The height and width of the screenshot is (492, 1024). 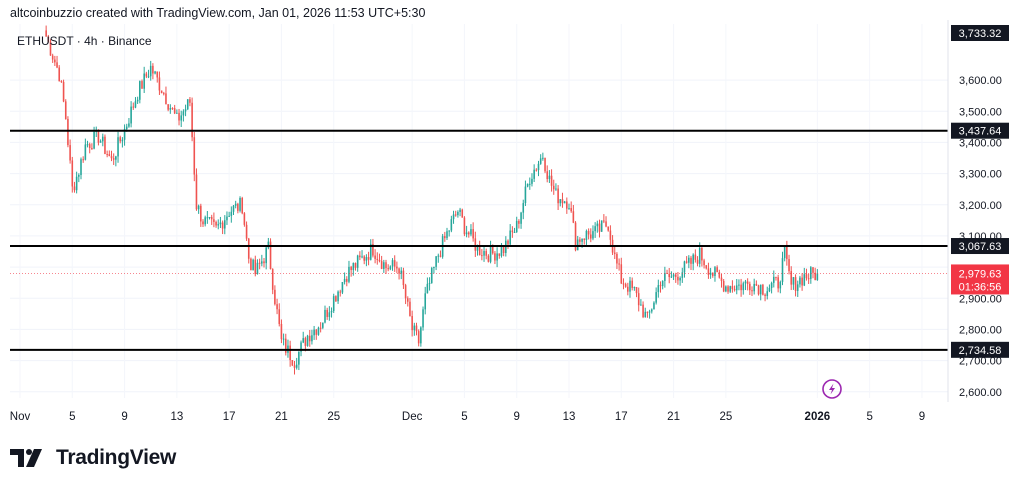 What do you see at coordinates (569, 417) in the screenshot?
I see `x-tick-label: 13` at bounding box center [569, 417].